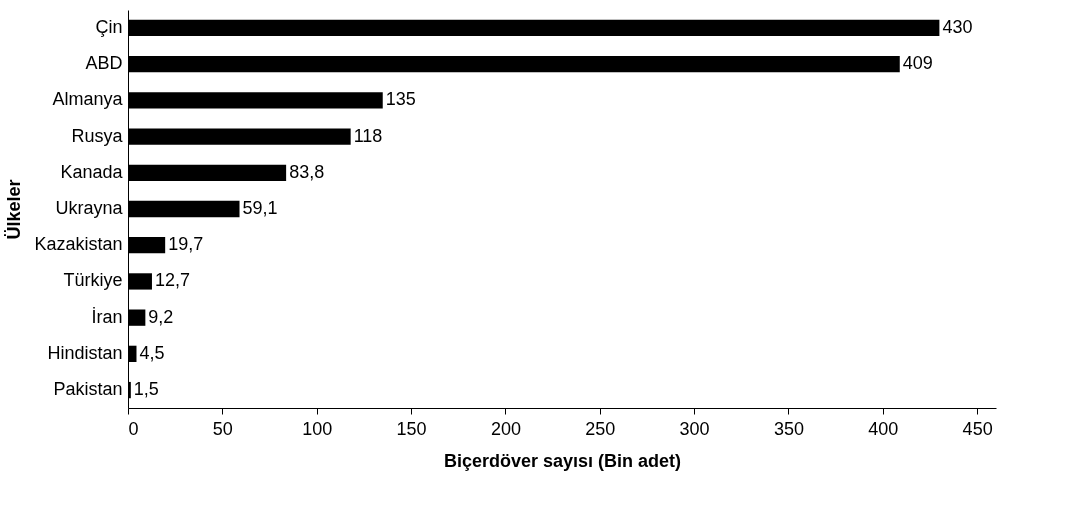 This screenshot has height=511, width=1077. What do you see at coordinates (260, 208) in the screenshot?
I see `data-label: 59,1` at bounding box center [260, 208].